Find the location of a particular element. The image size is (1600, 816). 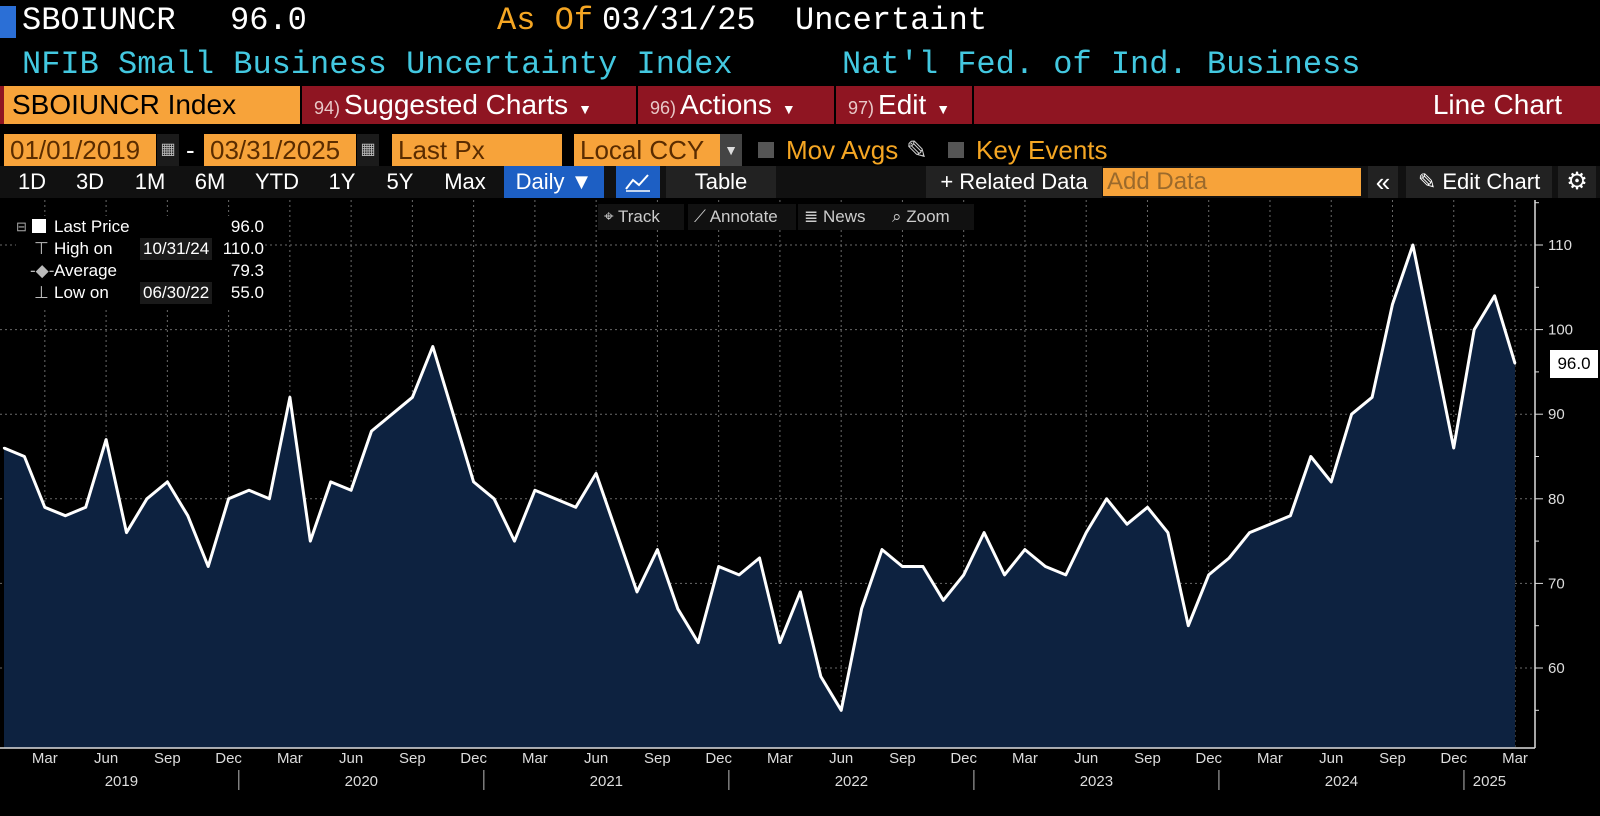

legend-low-label: Low on is located at coordinates (81, 293).